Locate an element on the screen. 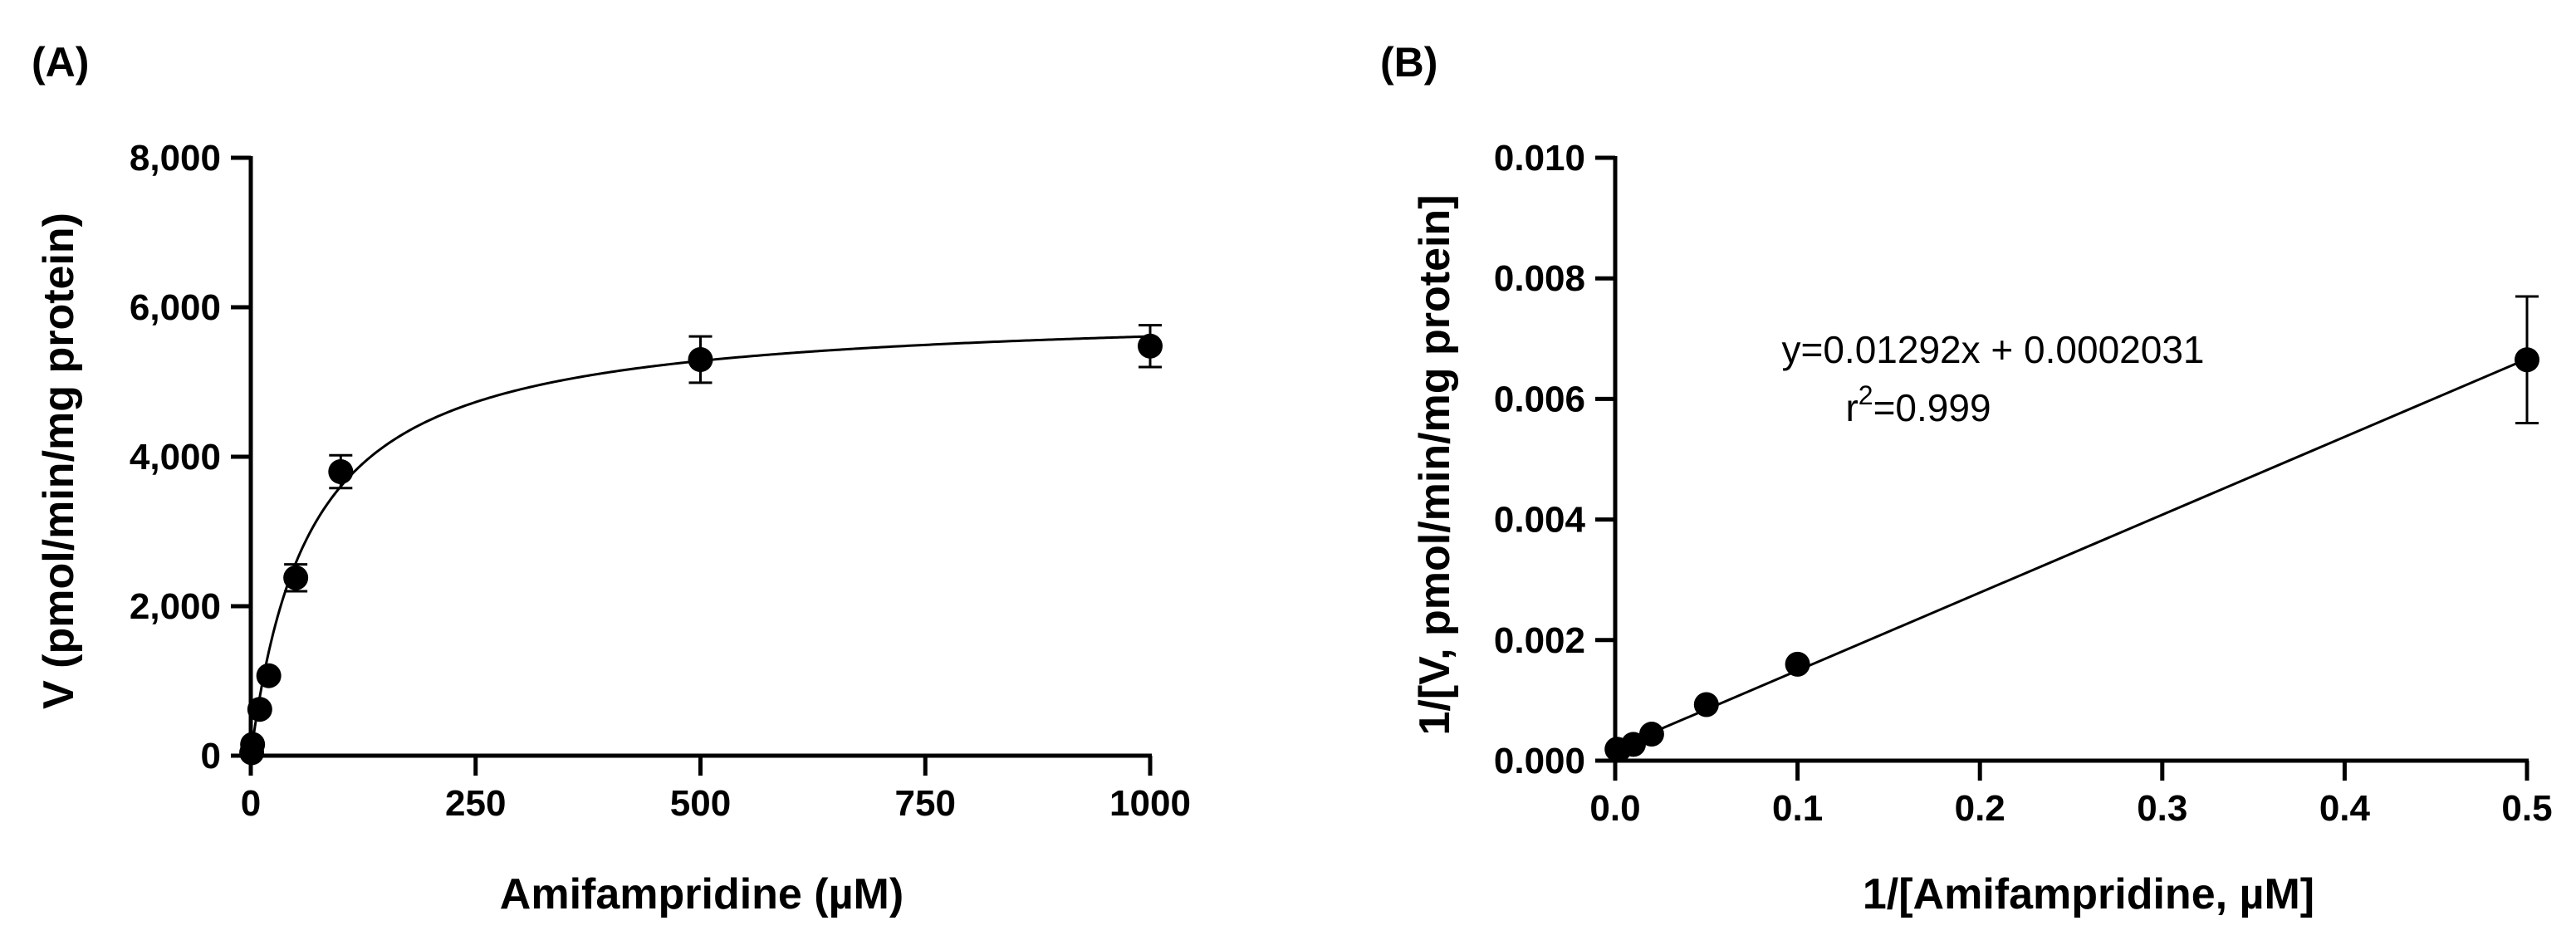  x-tick-label: 0.0 is located at coordinates (1615, 808).